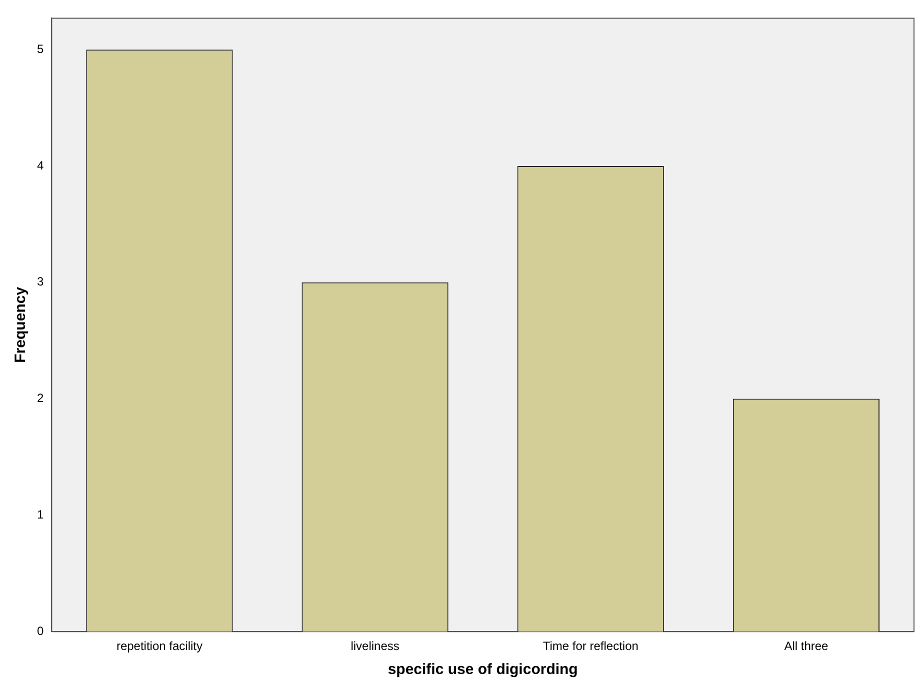  What do you see at coordinates (40, 398) in the screenshot?
I see `y-tick-label: 2` at bounding box center [40, 398].